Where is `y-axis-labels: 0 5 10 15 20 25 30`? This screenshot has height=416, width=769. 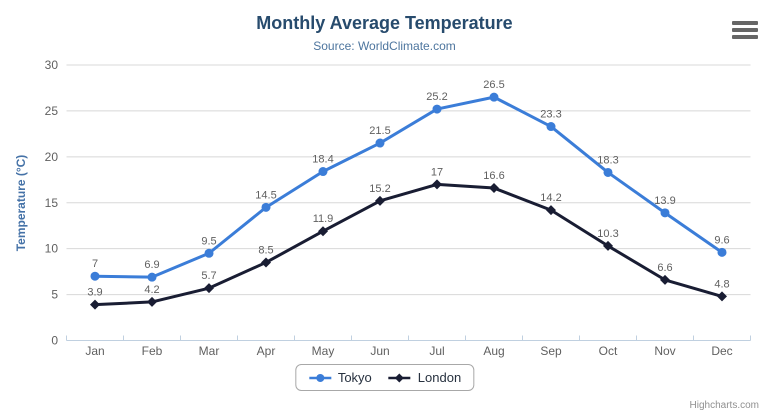
y-axis-labels: 0 5 10 15 20 25 30 is located at coordinates (52, 203).